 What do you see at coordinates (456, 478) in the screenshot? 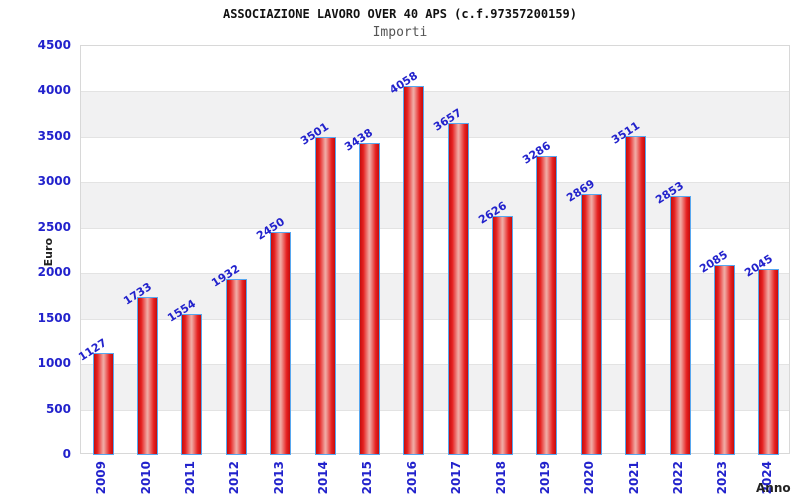
I see `x-tick-label: 2017` at bounding box center [456, 478].